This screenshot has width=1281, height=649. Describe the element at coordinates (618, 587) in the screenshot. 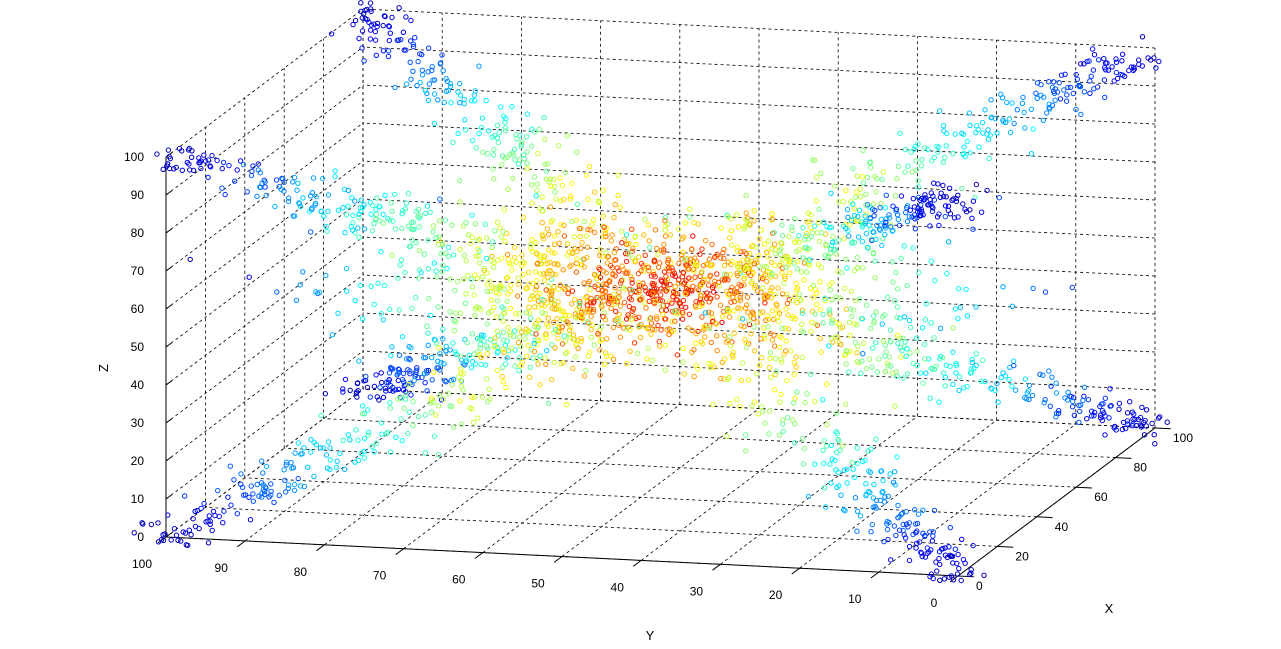

I see `y-tick-label: 40` at that location.